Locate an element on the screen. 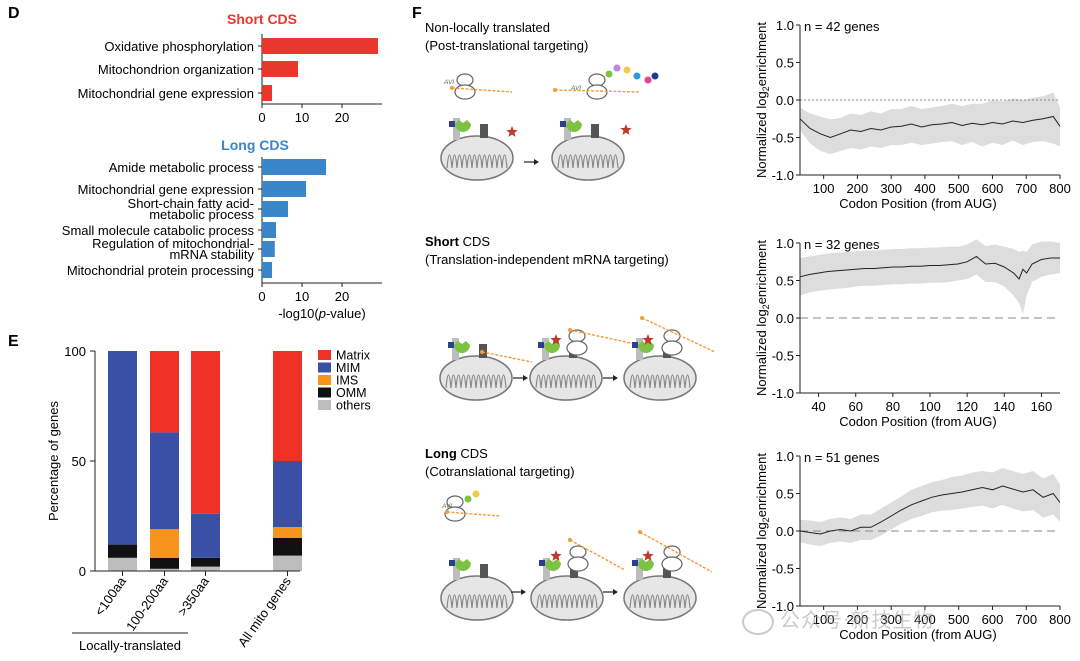 This screenshot has height=661, width=1080. f1-y-tick-label: -0.5 is located at coordinates (783, 138).